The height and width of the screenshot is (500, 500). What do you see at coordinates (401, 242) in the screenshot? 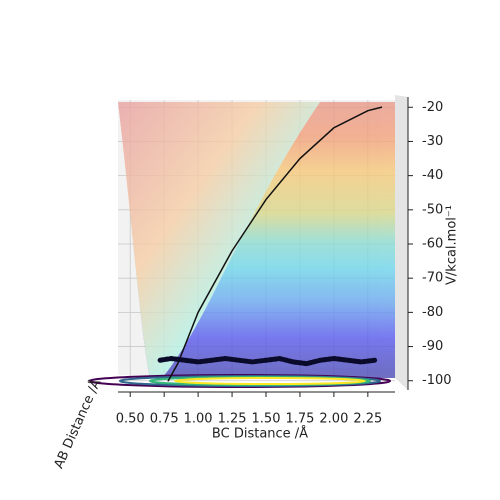
I see `side-pane` at bounding box center [401, 242].